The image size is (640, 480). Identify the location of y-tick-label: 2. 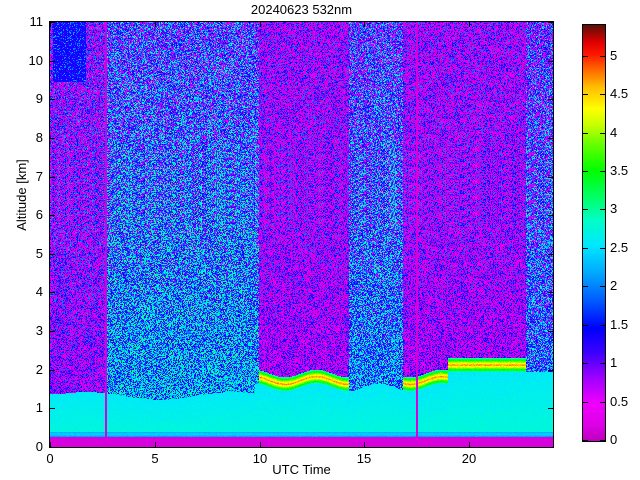
(39, 369).